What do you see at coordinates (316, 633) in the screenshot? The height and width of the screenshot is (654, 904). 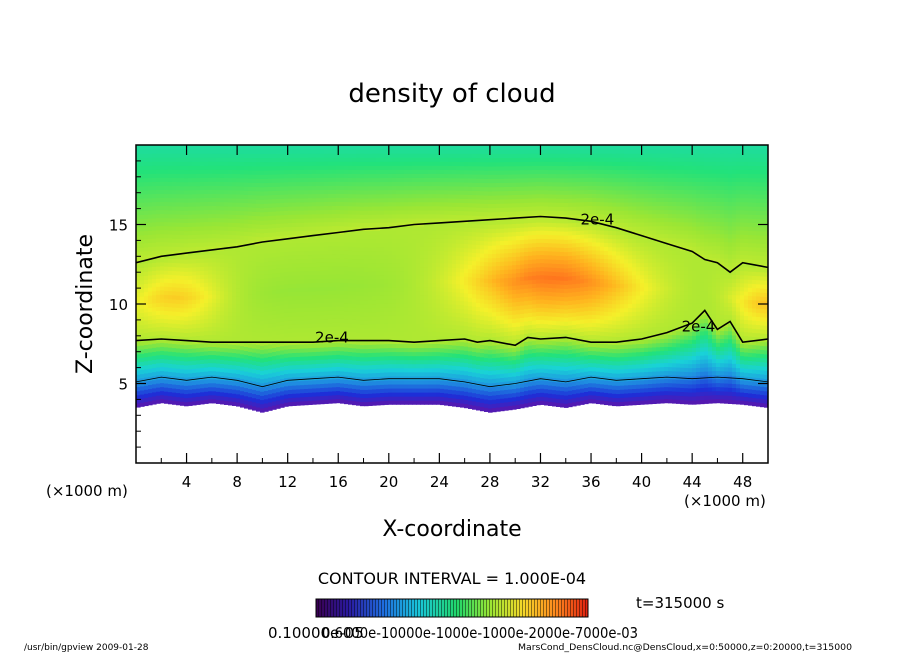 I see `colorbar-labels-start: 0.10000e-05` at bounding box center [316, 633].